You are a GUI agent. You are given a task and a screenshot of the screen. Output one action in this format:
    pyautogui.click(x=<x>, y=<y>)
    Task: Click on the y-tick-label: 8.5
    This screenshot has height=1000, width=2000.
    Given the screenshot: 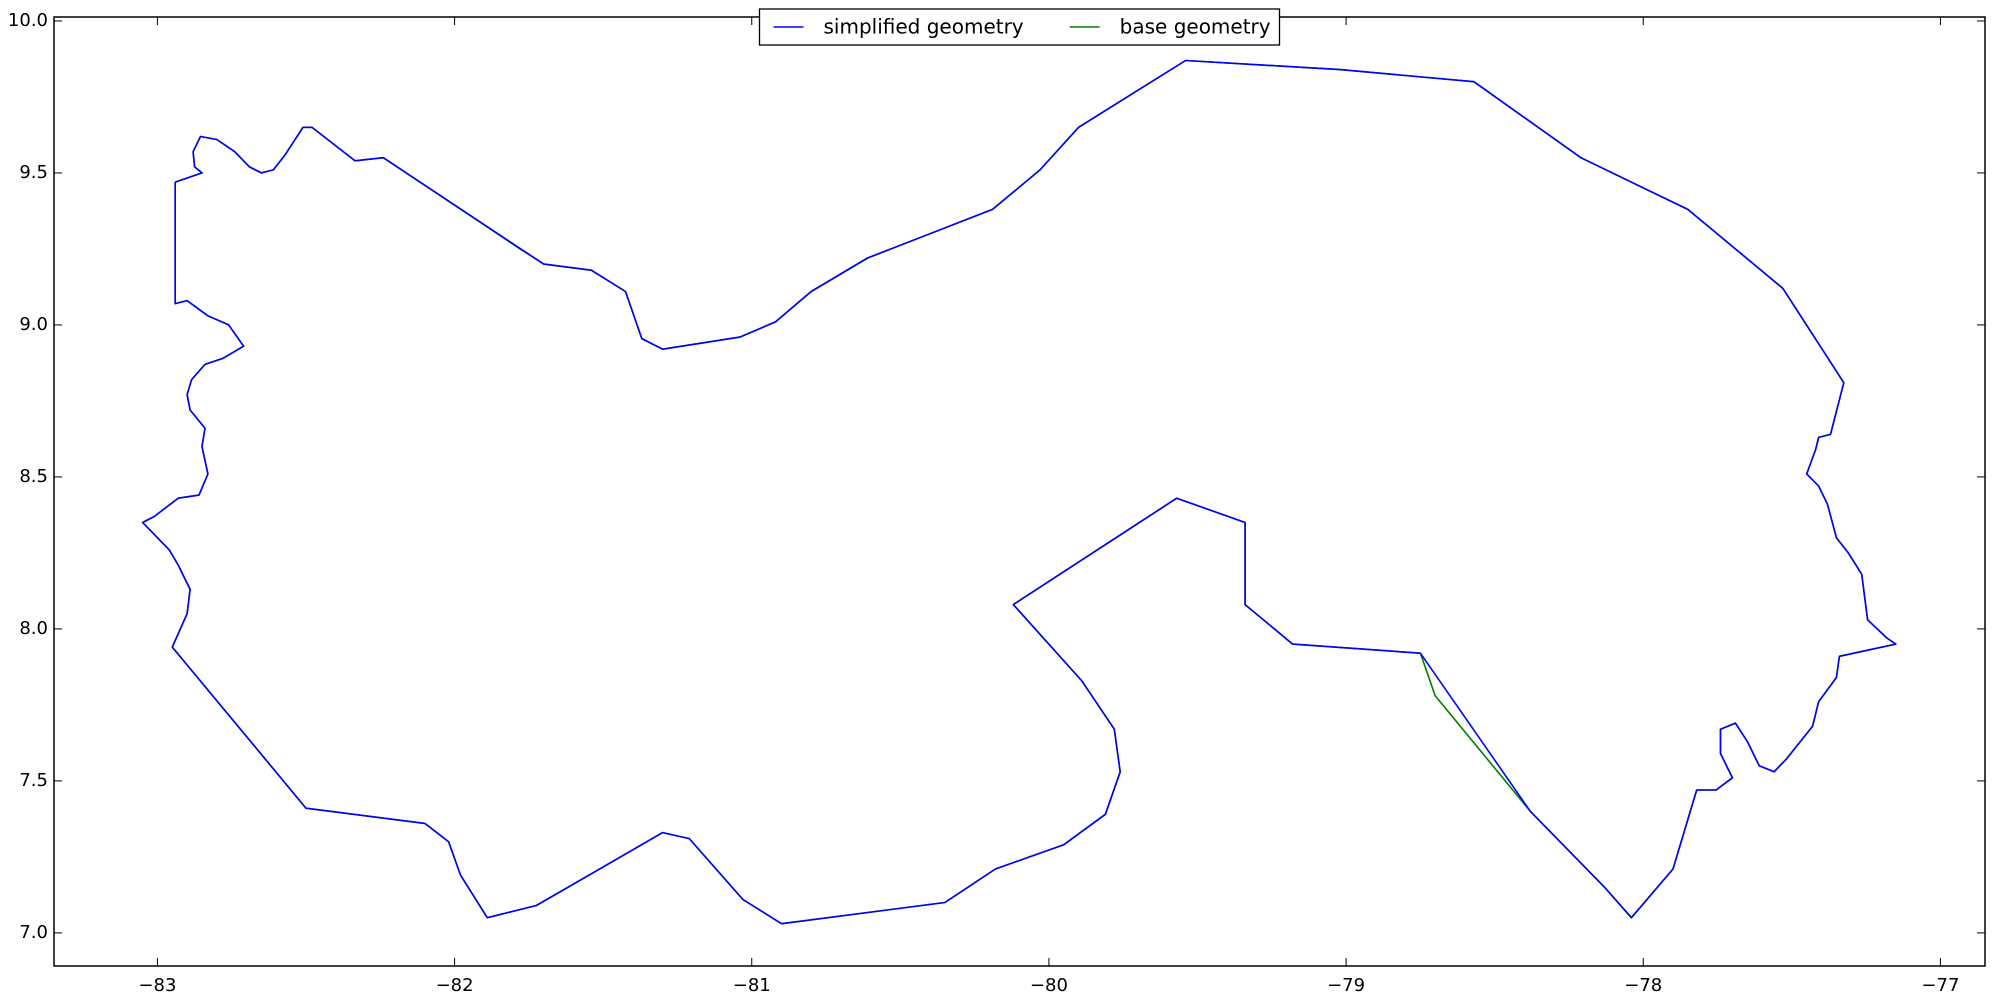 What is the action you would take?
    pyautogui.click(x=33, y=476)
    